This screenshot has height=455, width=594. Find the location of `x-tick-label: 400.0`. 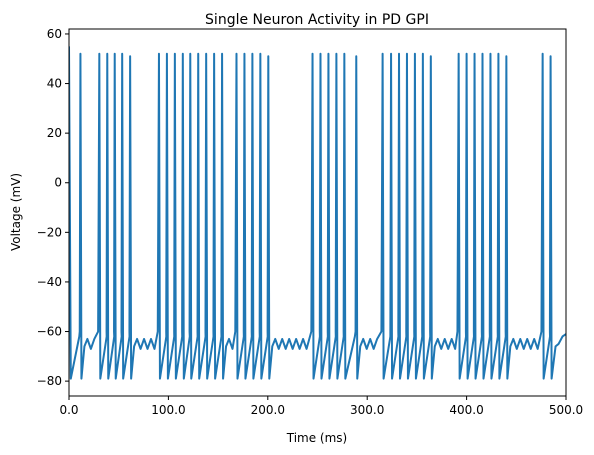

x-tick-label: 400.0 is located at coordinates (466, 410).